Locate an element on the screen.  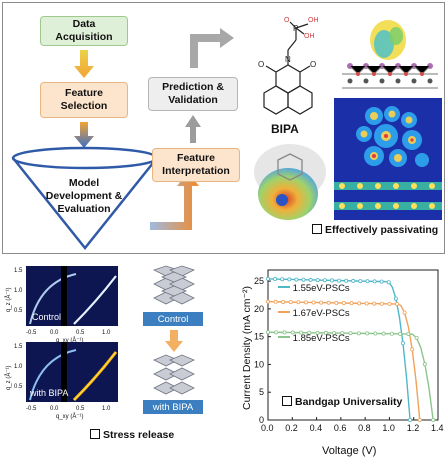
x-tick-label: 0.6 is located at coordinates (340, 428).